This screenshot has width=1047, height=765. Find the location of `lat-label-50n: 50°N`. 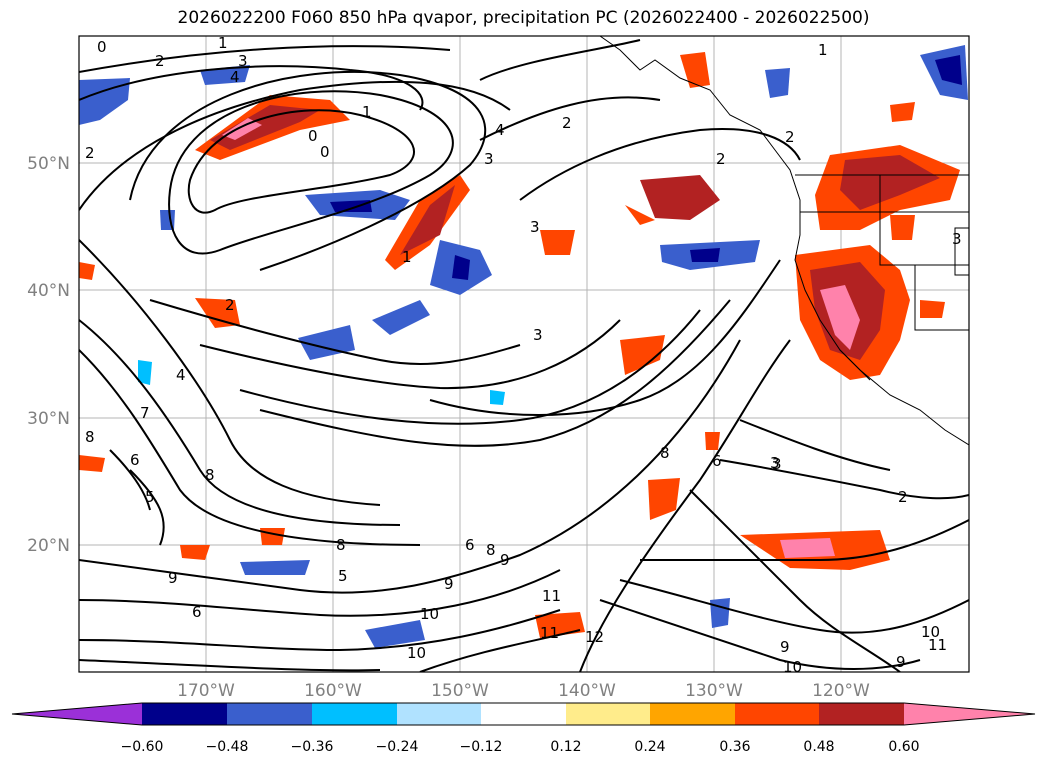

lat-label-50n: 50°N is located at coordinates (48, 164).